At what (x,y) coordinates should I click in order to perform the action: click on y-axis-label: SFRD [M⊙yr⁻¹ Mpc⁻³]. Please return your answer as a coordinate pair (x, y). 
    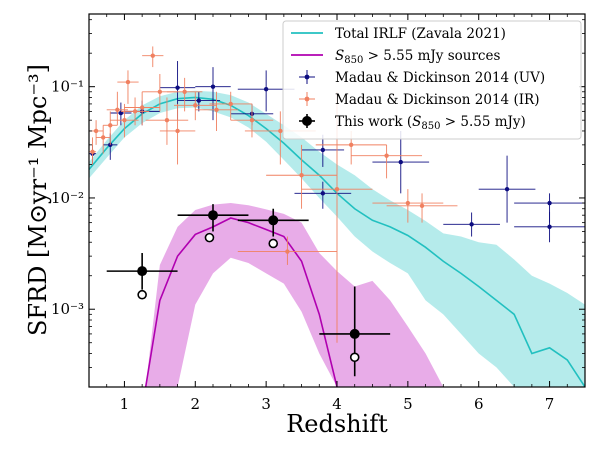
    Looking at the image, I should click on (38, 200).